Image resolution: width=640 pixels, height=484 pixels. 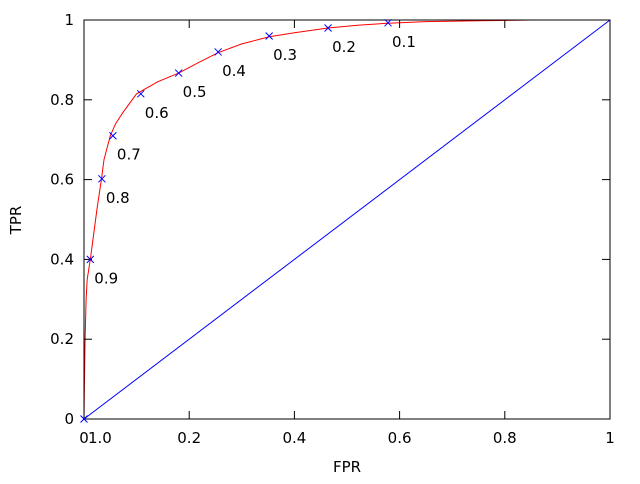 I want to click on threshold-label: 0.4, so click(x=234, y=71).